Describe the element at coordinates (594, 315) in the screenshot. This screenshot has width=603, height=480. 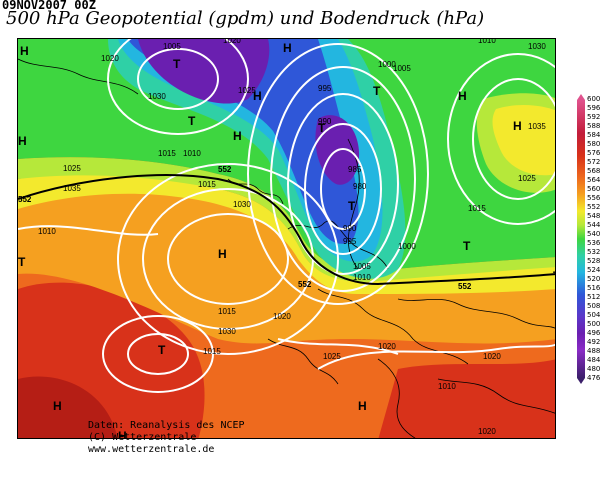
I see `scale-label: 504` at that location.